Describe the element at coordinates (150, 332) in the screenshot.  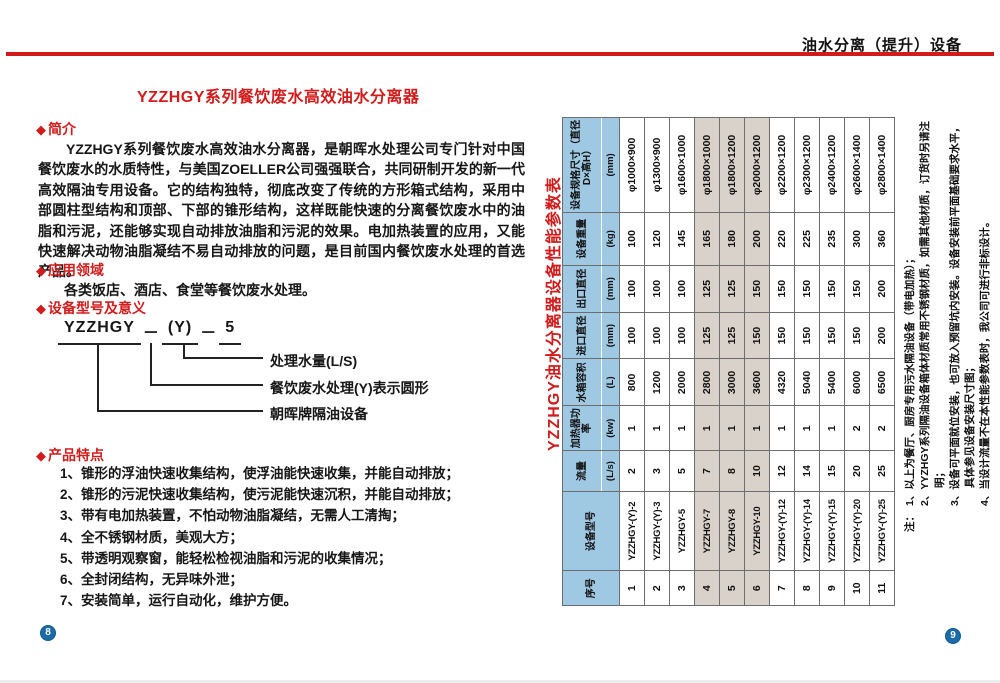
I see `model-code: YZZHGY － (Y) － 5` at that location.